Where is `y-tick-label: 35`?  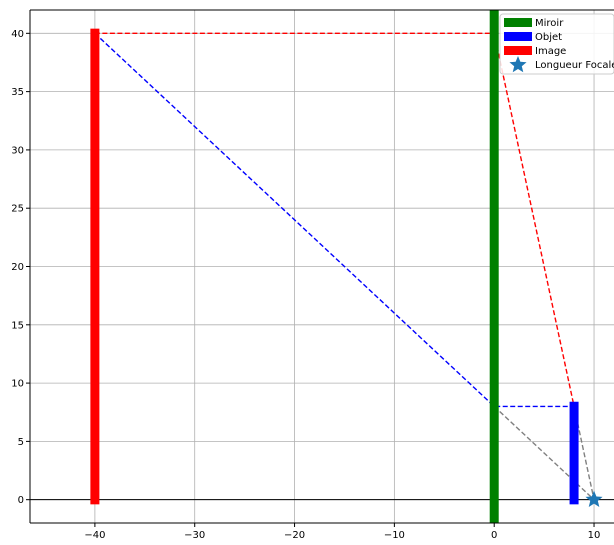 y-tick-label: 35 is located at coordinates (17, 92).